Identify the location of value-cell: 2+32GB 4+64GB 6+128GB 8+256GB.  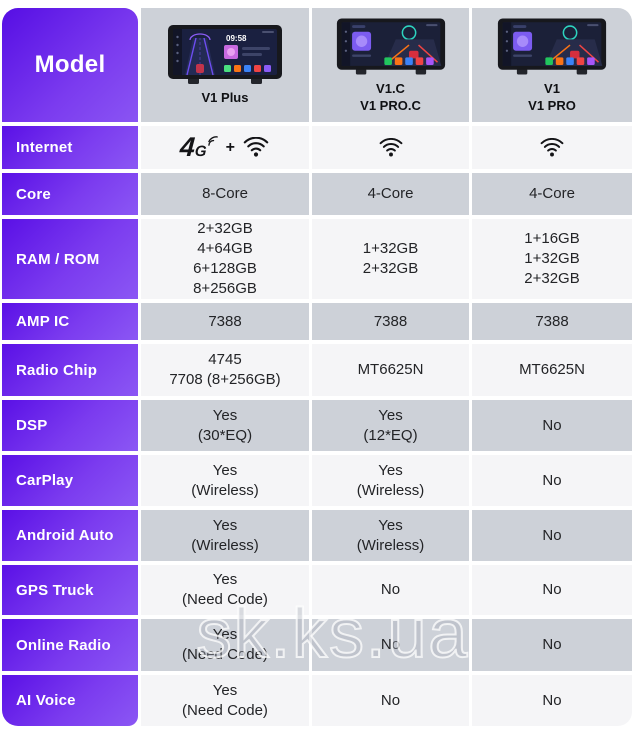
(225, 259).